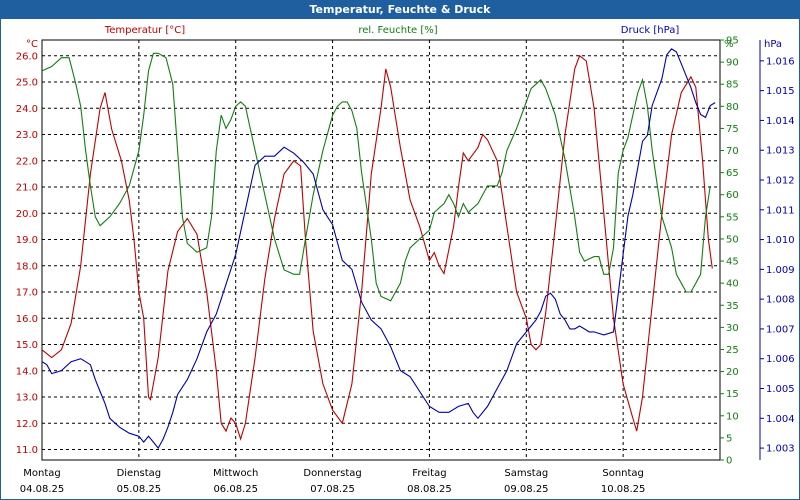  I want to click on temperature-tick-label: 18.0, so click(27, 266).